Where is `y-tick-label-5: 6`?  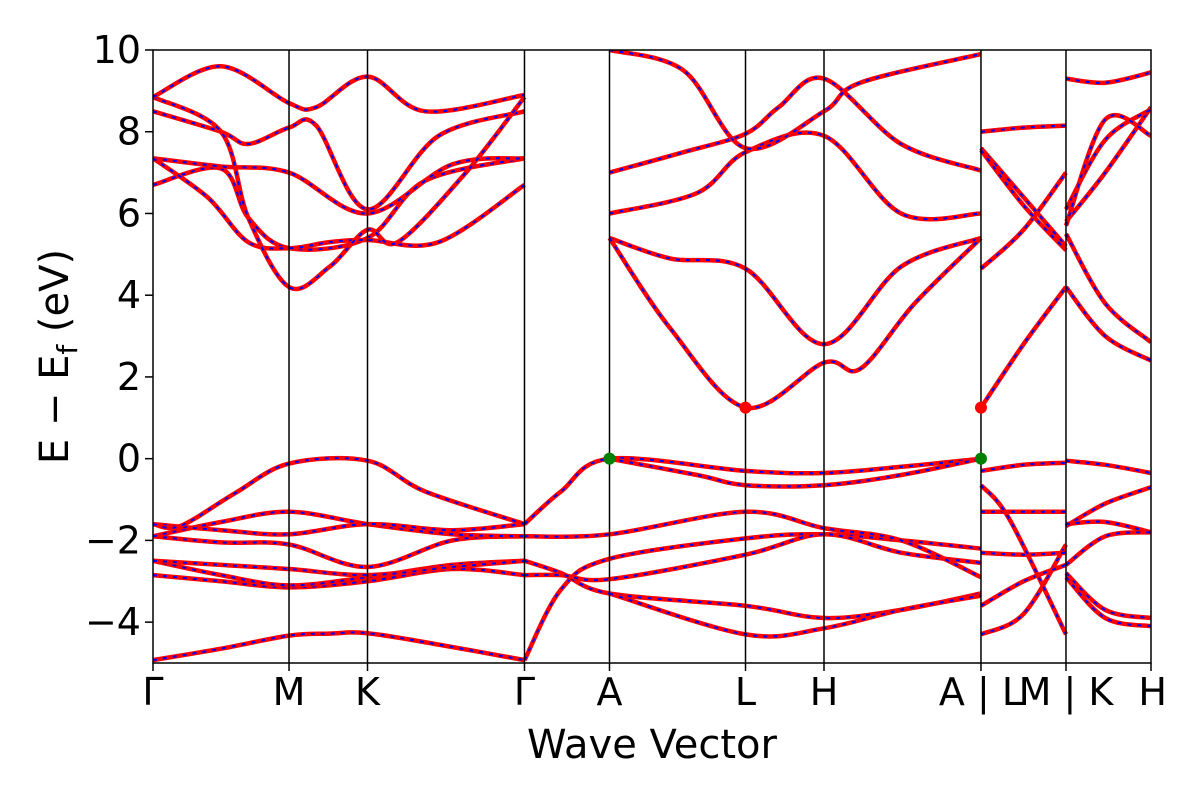
y-tick-label-5: 6 is located at coordinates (129, 213).